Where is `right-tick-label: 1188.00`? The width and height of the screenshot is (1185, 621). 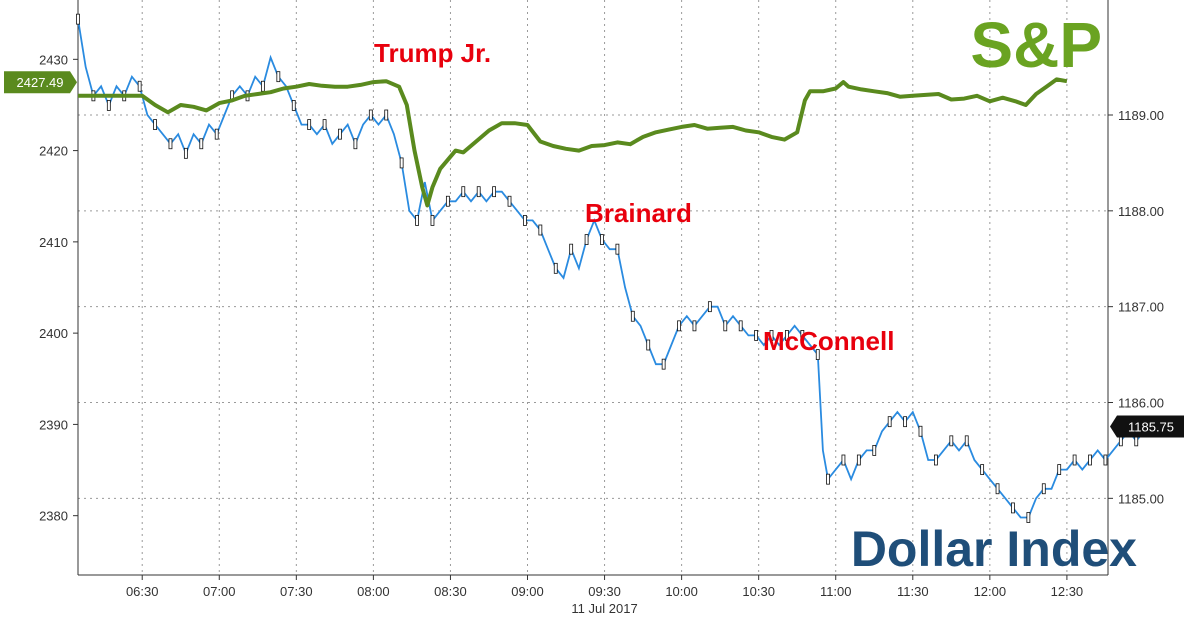 right-tick-label: 1188.00 is located at coordinates (1141, 211).